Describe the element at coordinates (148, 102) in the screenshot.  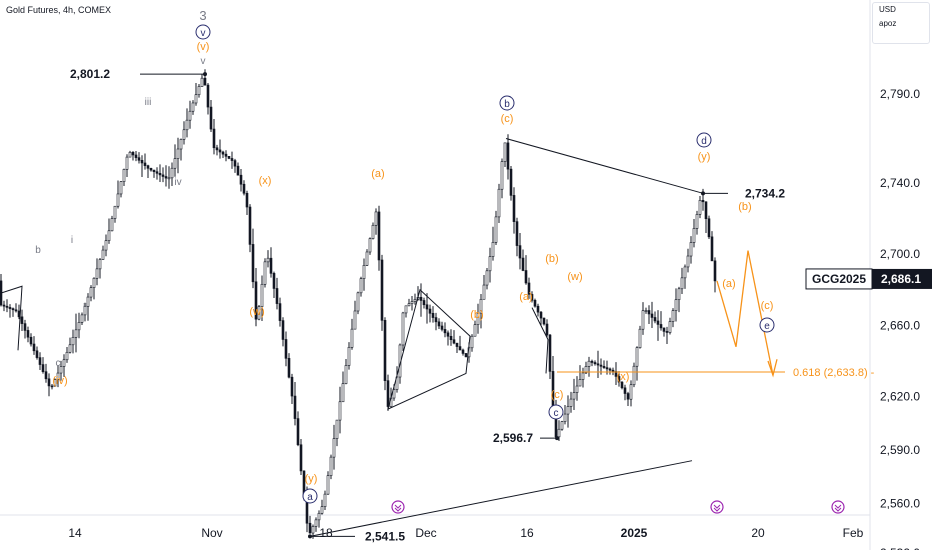
I see `wave-label-minor: iii` at that location.